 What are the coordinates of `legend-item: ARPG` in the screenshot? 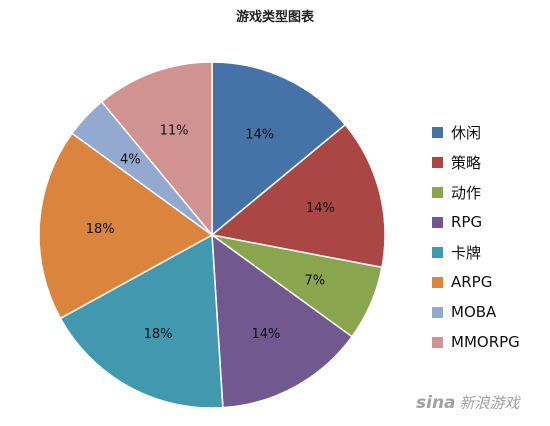 It's located at (489, 282).